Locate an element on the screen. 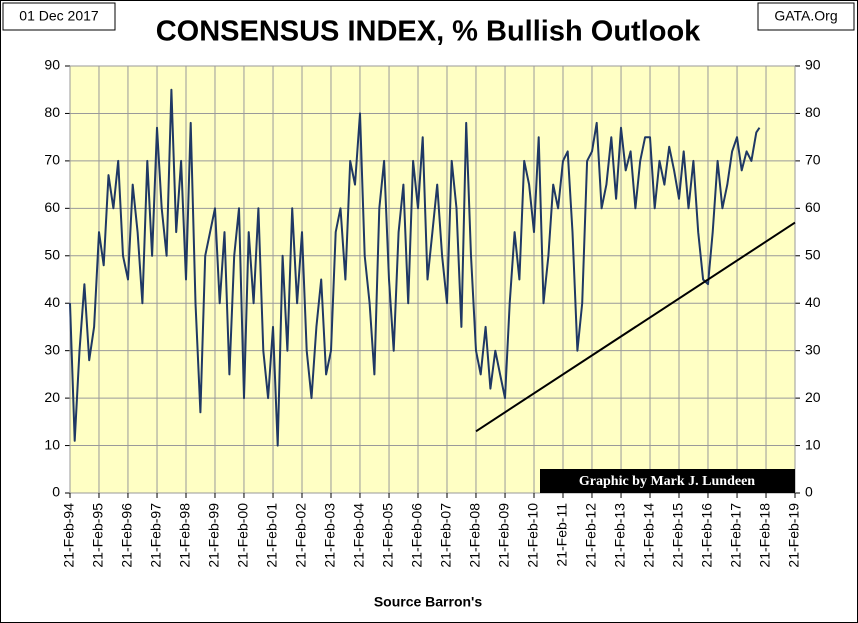 Image resolution: width=858 pixels, height=623 pixels. site-box is located at coordinates (806, 16).